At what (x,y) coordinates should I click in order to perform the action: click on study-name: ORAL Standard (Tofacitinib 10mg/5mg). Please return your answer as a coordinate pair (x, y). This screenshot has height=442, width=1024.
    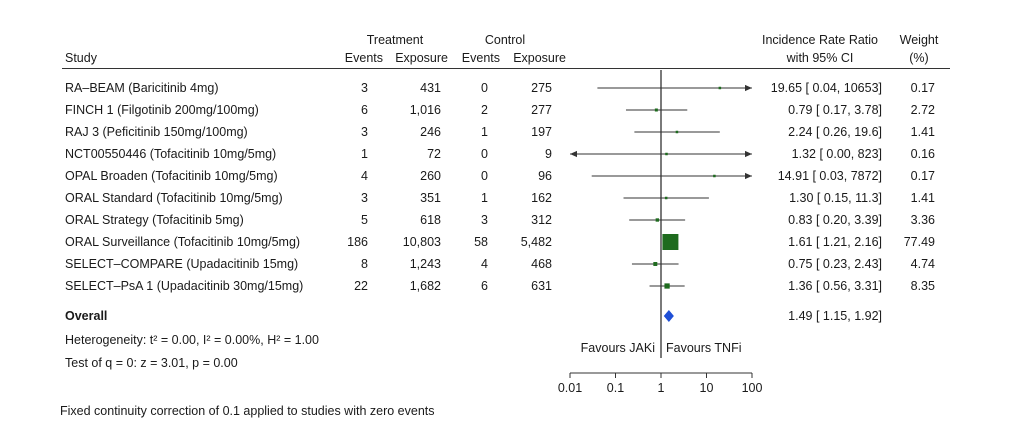
    Looking at the image, I should click on (174, 198).